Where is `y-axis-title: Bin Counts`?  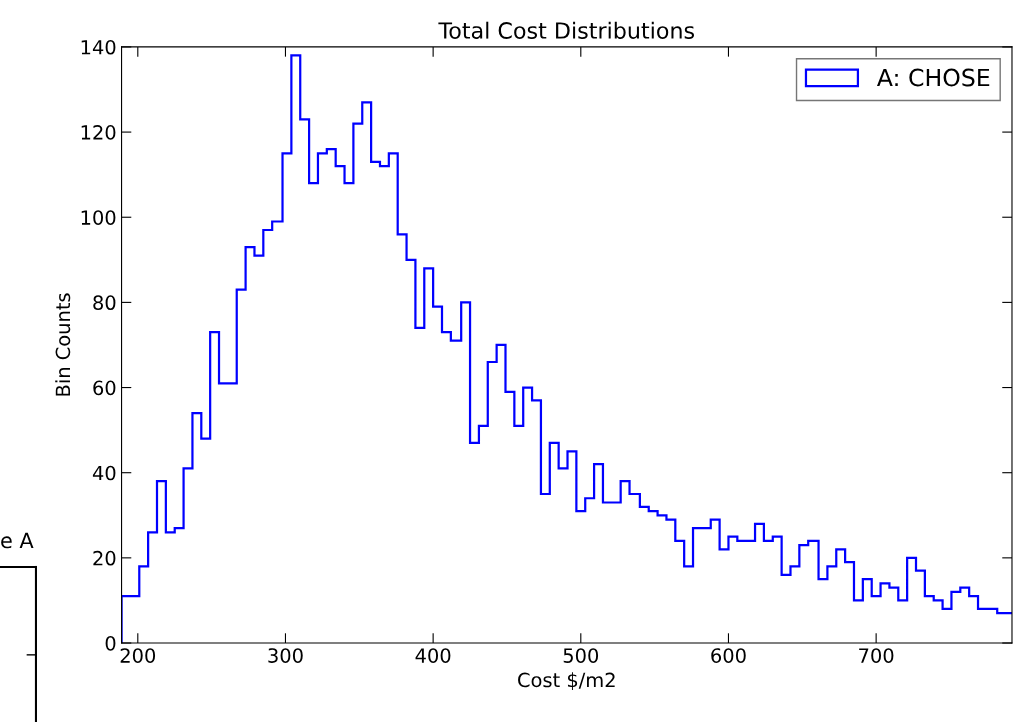 y-axis-title: Bin Counts is located at coordinates (63, 344).